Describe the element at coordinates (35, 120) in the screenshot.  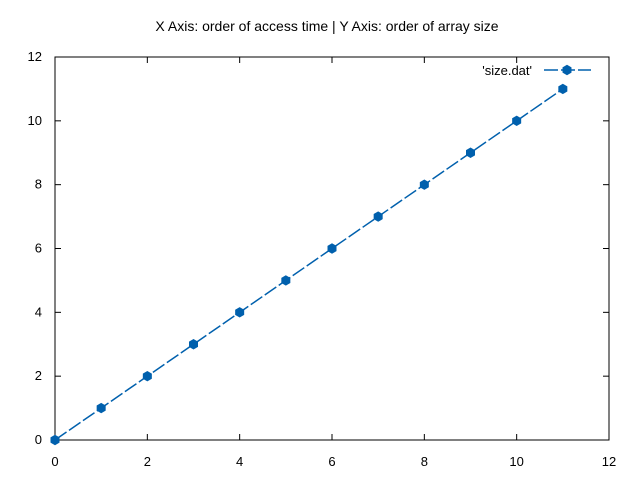
I see `y-tick-label: 10` at that location.